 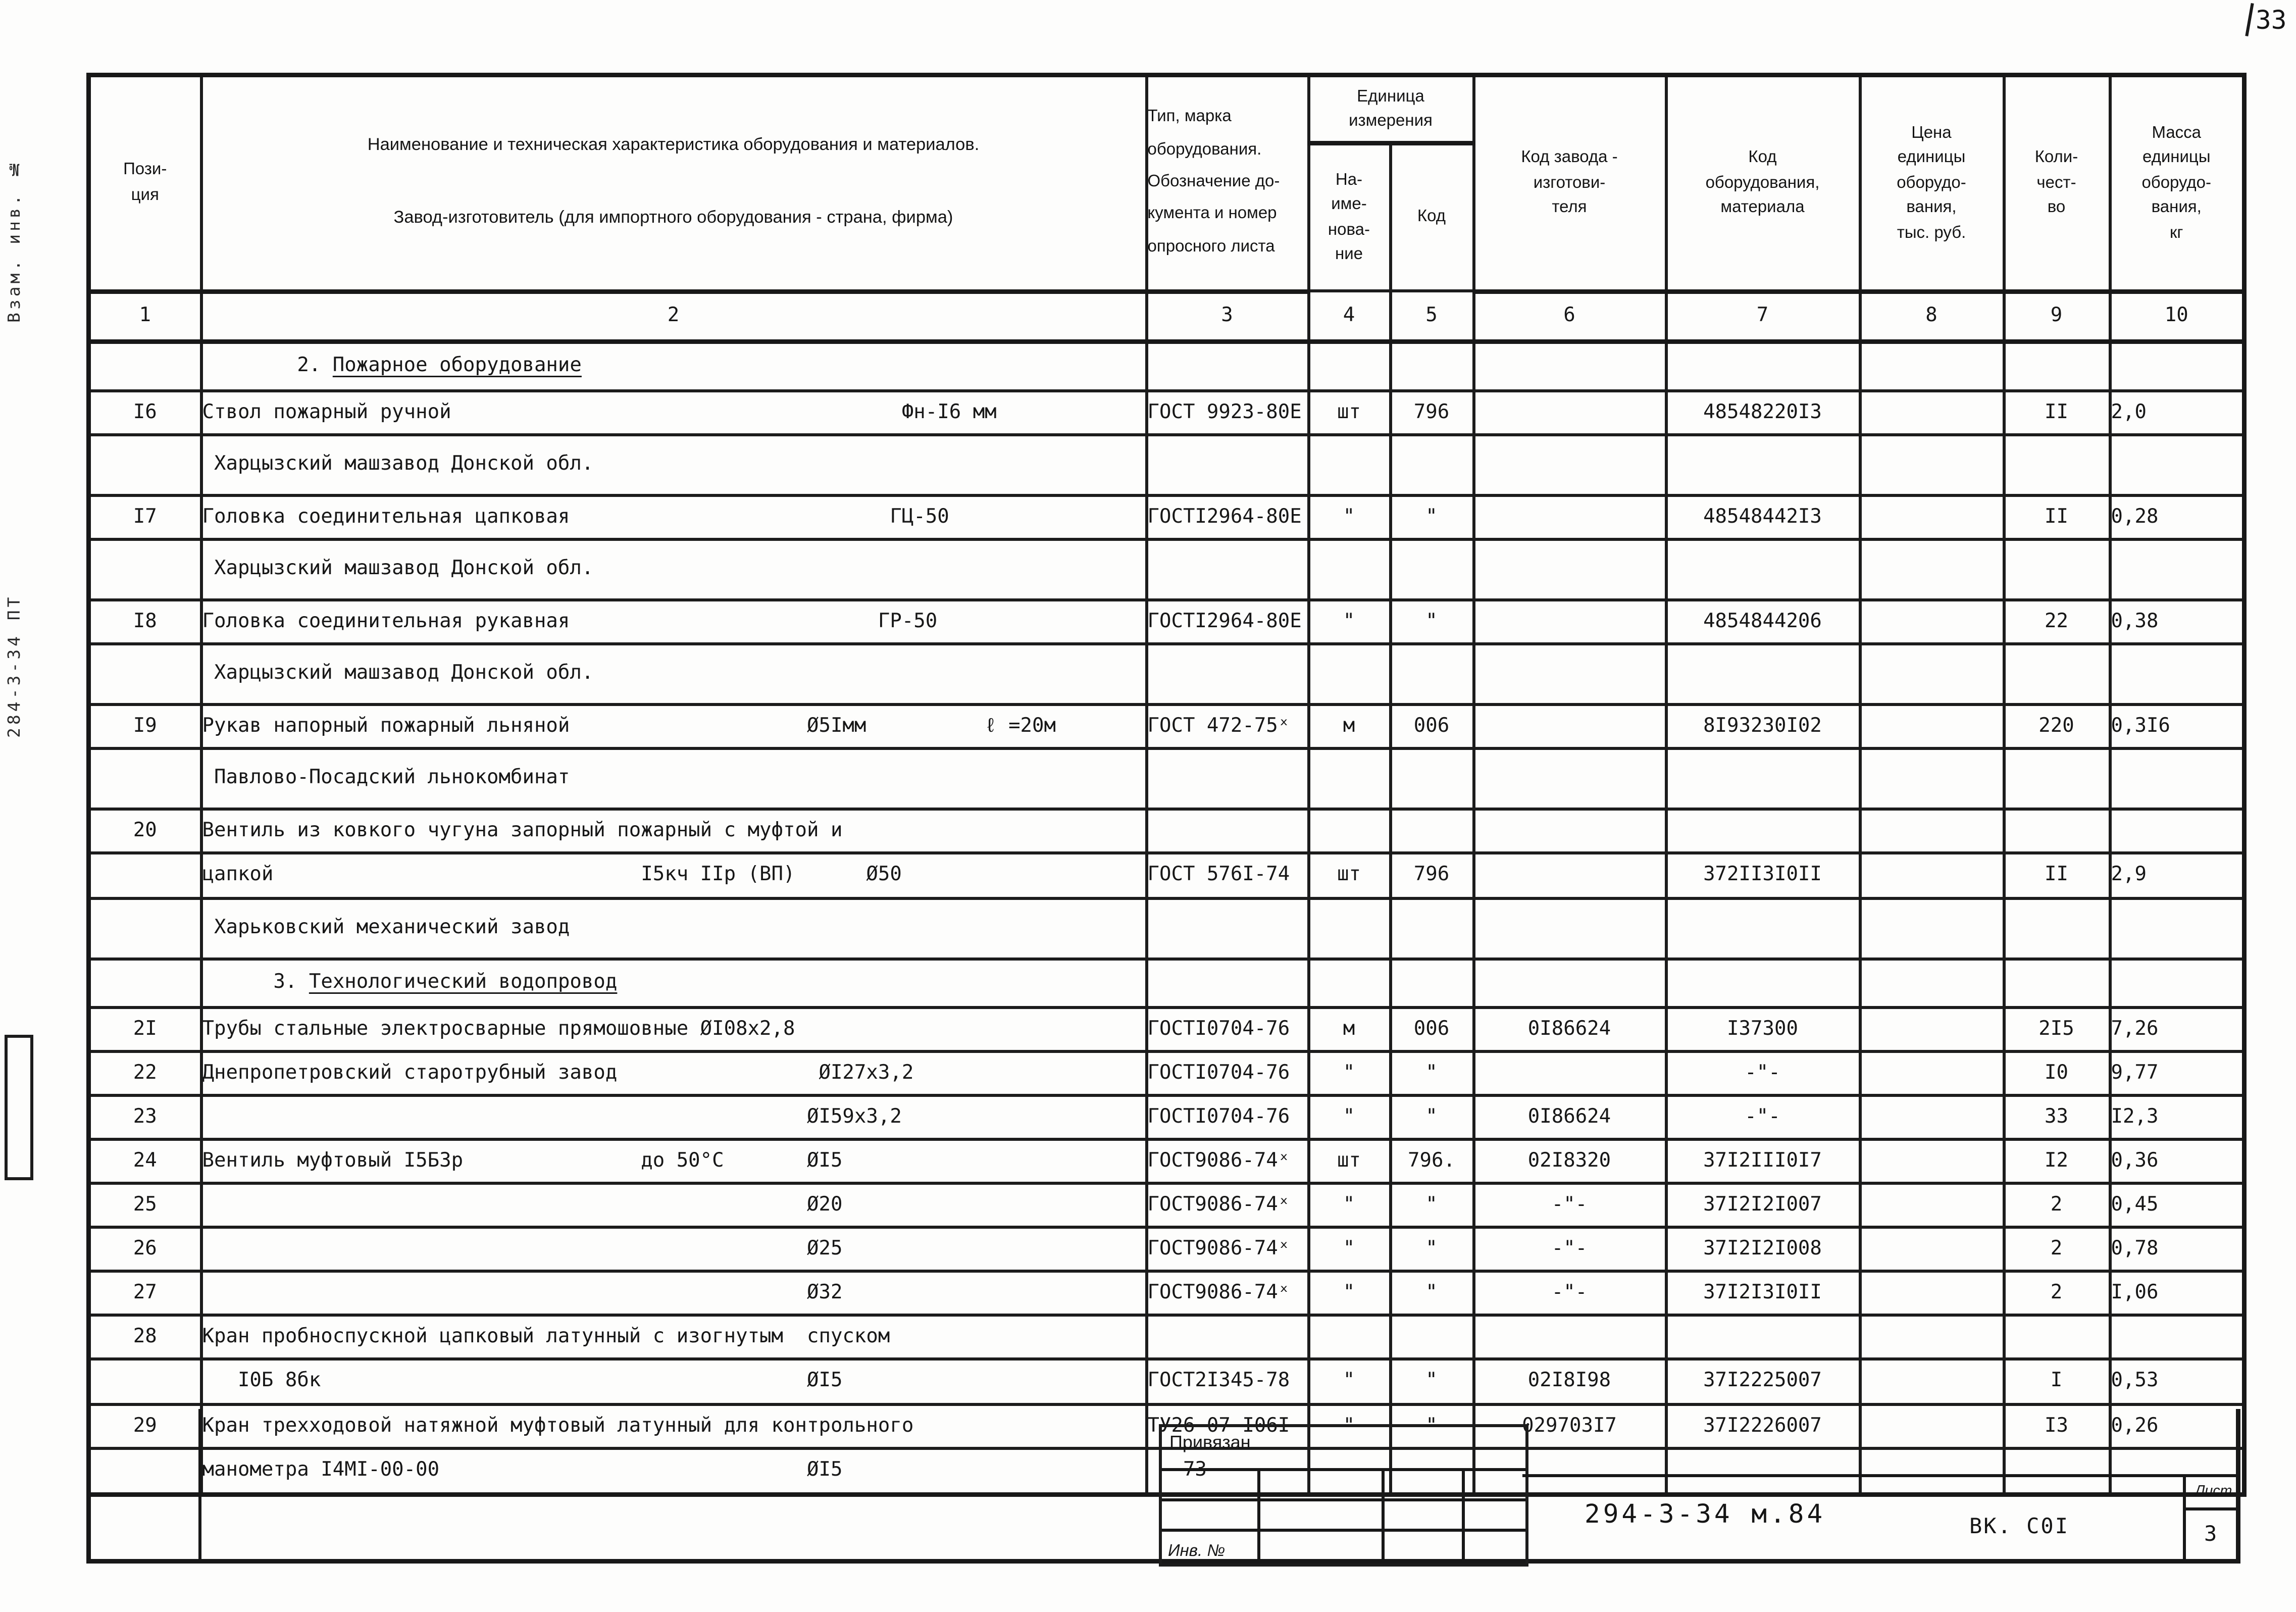 What do you see at coordinates (2177, 1116) in the screenshot?
I see `mass-cell: I2,3` at bounding box center [2177, 1116].